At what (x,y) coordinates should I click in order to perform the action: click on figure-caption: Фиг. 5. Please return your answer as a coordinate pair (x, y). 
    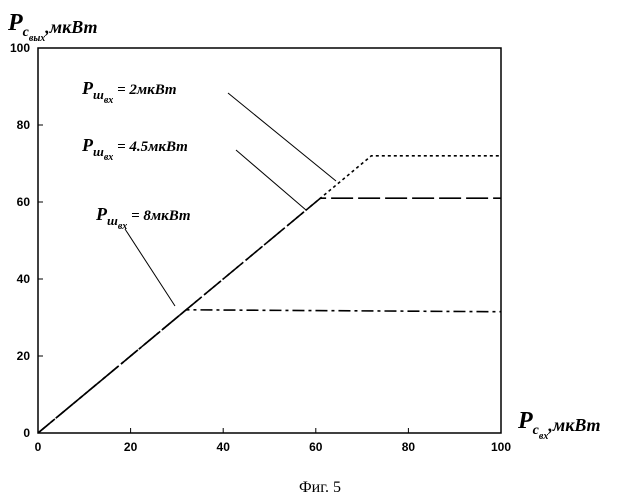
    Looking at the image, I should click on (320, 487).